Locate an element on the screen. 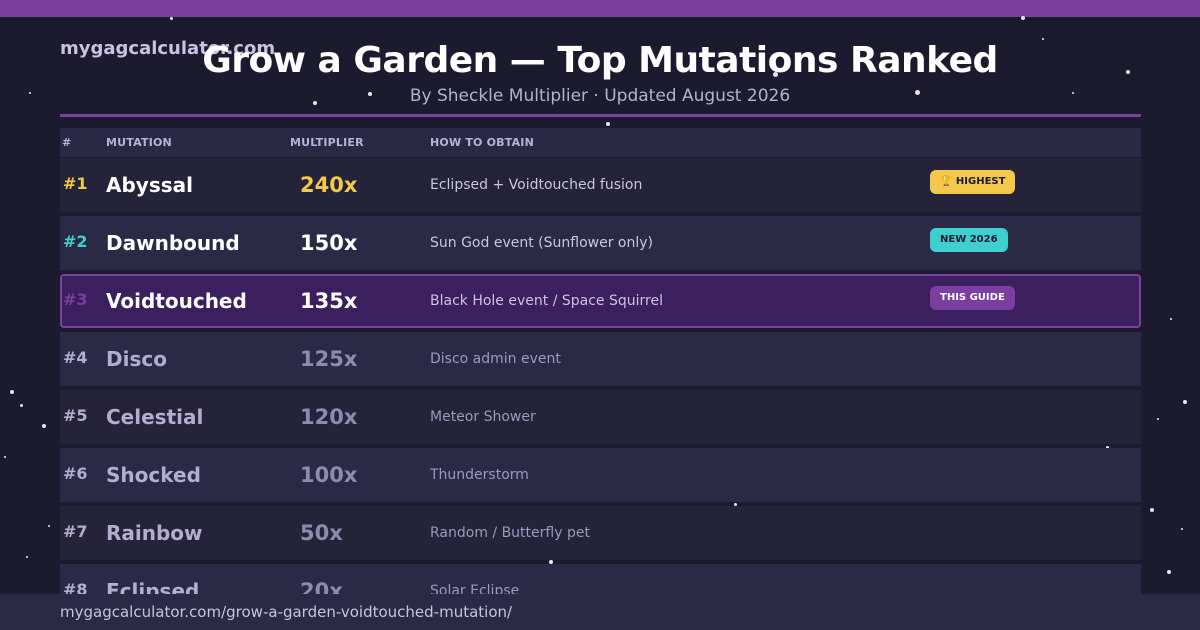 The image size is (1200, 630). table-header: # MUTATION MULTIPLIER HOW TO OBTAIN is located at coordinates (600, 142).